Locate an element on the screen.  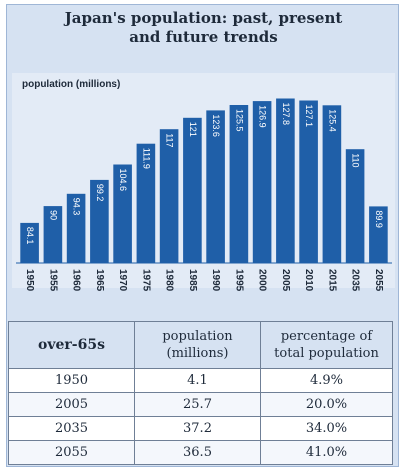
percentage-cell: 34.0% is located at coordinates (326, 428).